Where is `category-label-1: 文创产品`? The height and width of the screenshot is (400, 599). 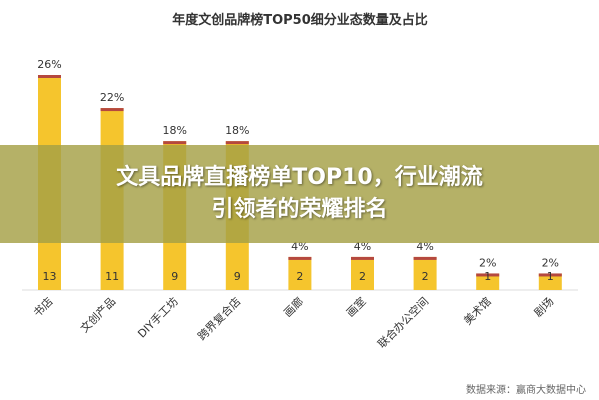 category-label-1: 文创产品 is located at coordinates (97, 314).